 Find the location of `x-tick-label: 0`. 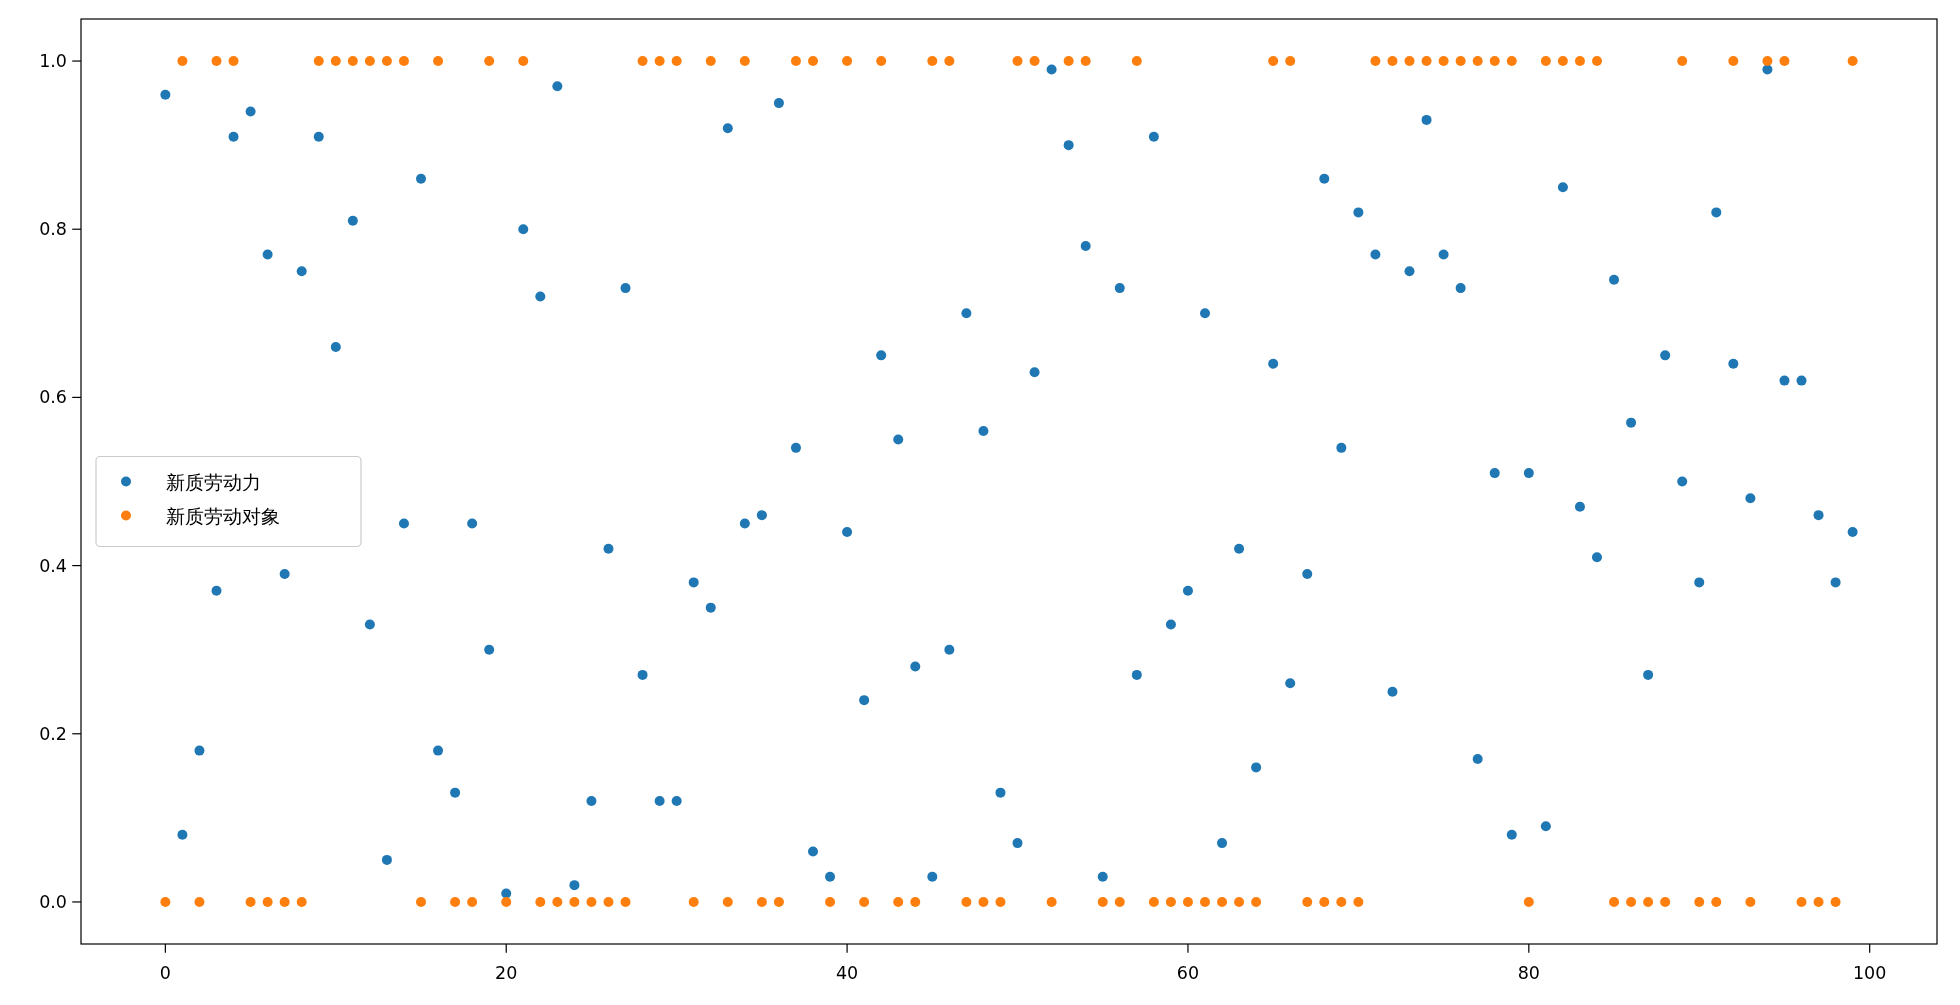

x-tick-label: 0 is located at coordinates (165, 973).